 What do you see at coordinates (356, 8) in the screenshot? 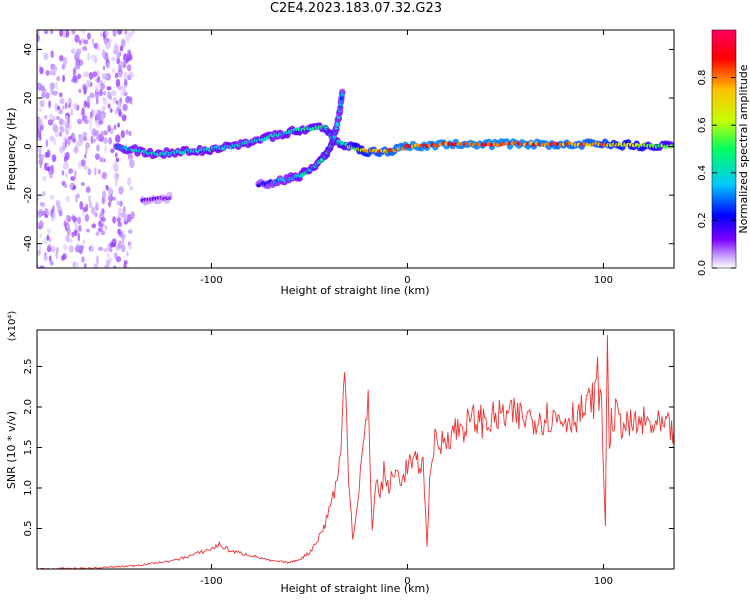
I see `figure-title: C2E4.2023.183.07.32.G23` at bounding box center [356, 8].